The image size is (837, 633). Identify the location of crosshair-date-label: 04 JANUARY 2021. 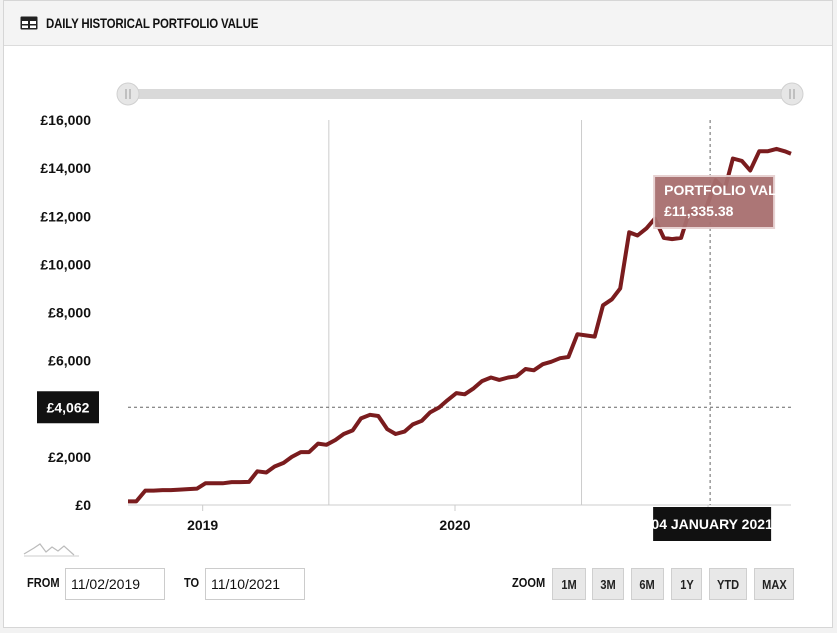
(712, 524).